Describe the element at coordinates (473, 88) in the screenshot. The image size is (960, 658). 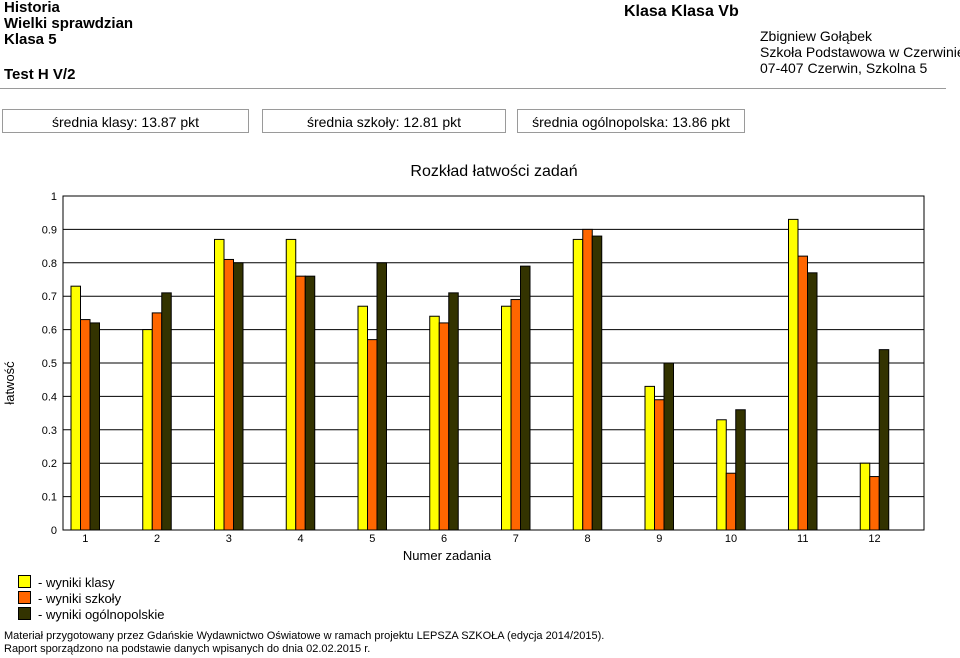
I see `header-divider` at that location.